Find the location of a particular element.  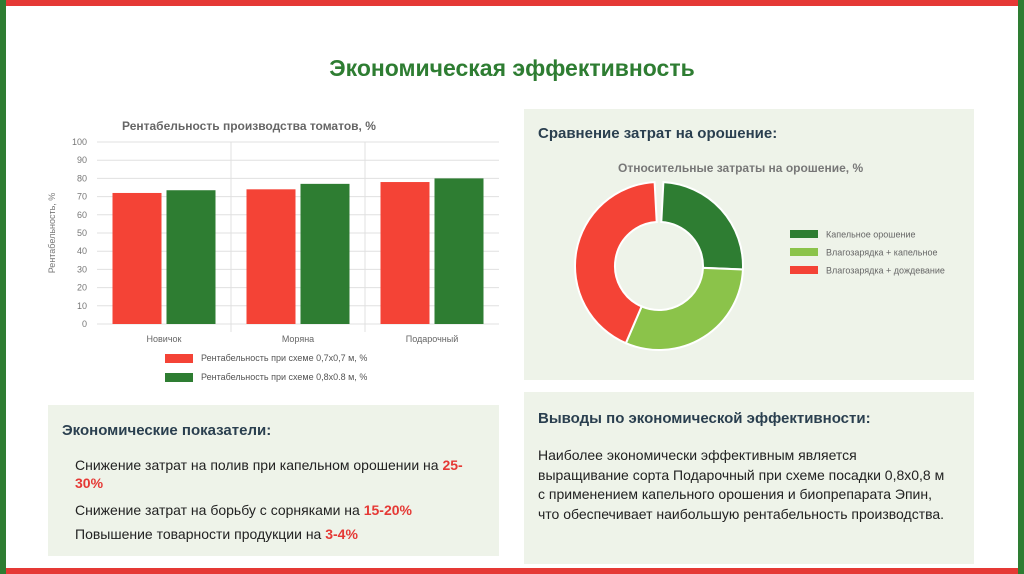

y-tick-label-2: 20 is located at coordinates (82, 288).